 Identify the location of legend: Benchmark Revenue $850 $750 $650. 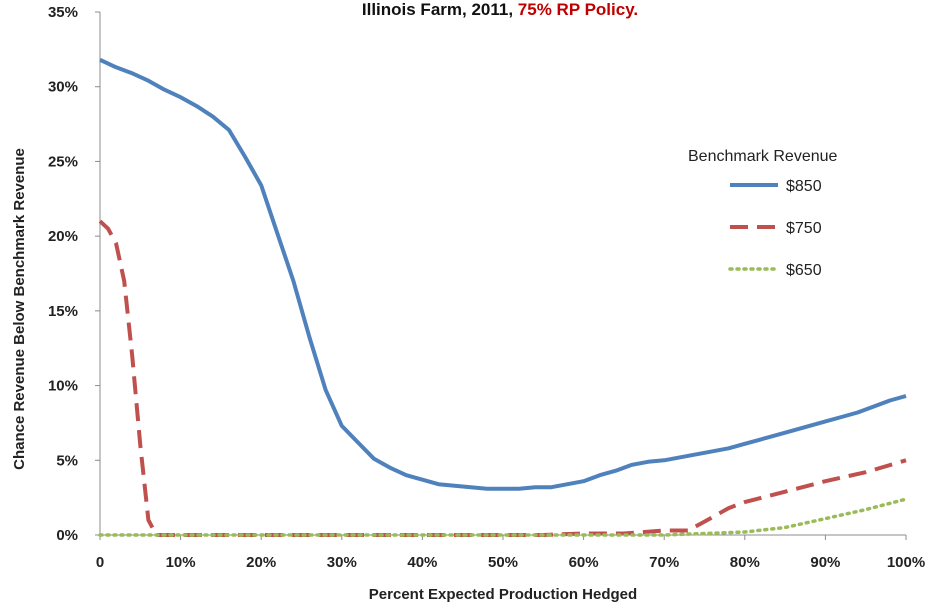
(763, 213).